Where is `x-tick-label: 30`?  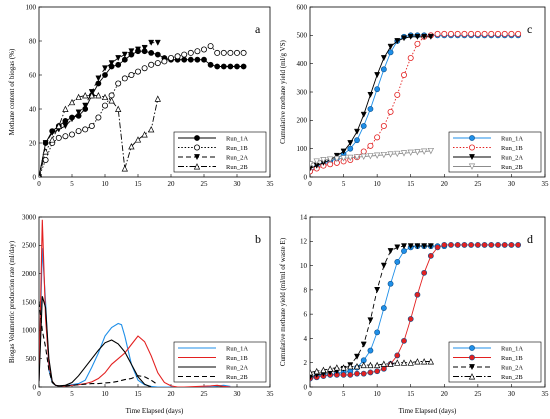
x-tick-label: 30 is located at coordinates (512, 184).